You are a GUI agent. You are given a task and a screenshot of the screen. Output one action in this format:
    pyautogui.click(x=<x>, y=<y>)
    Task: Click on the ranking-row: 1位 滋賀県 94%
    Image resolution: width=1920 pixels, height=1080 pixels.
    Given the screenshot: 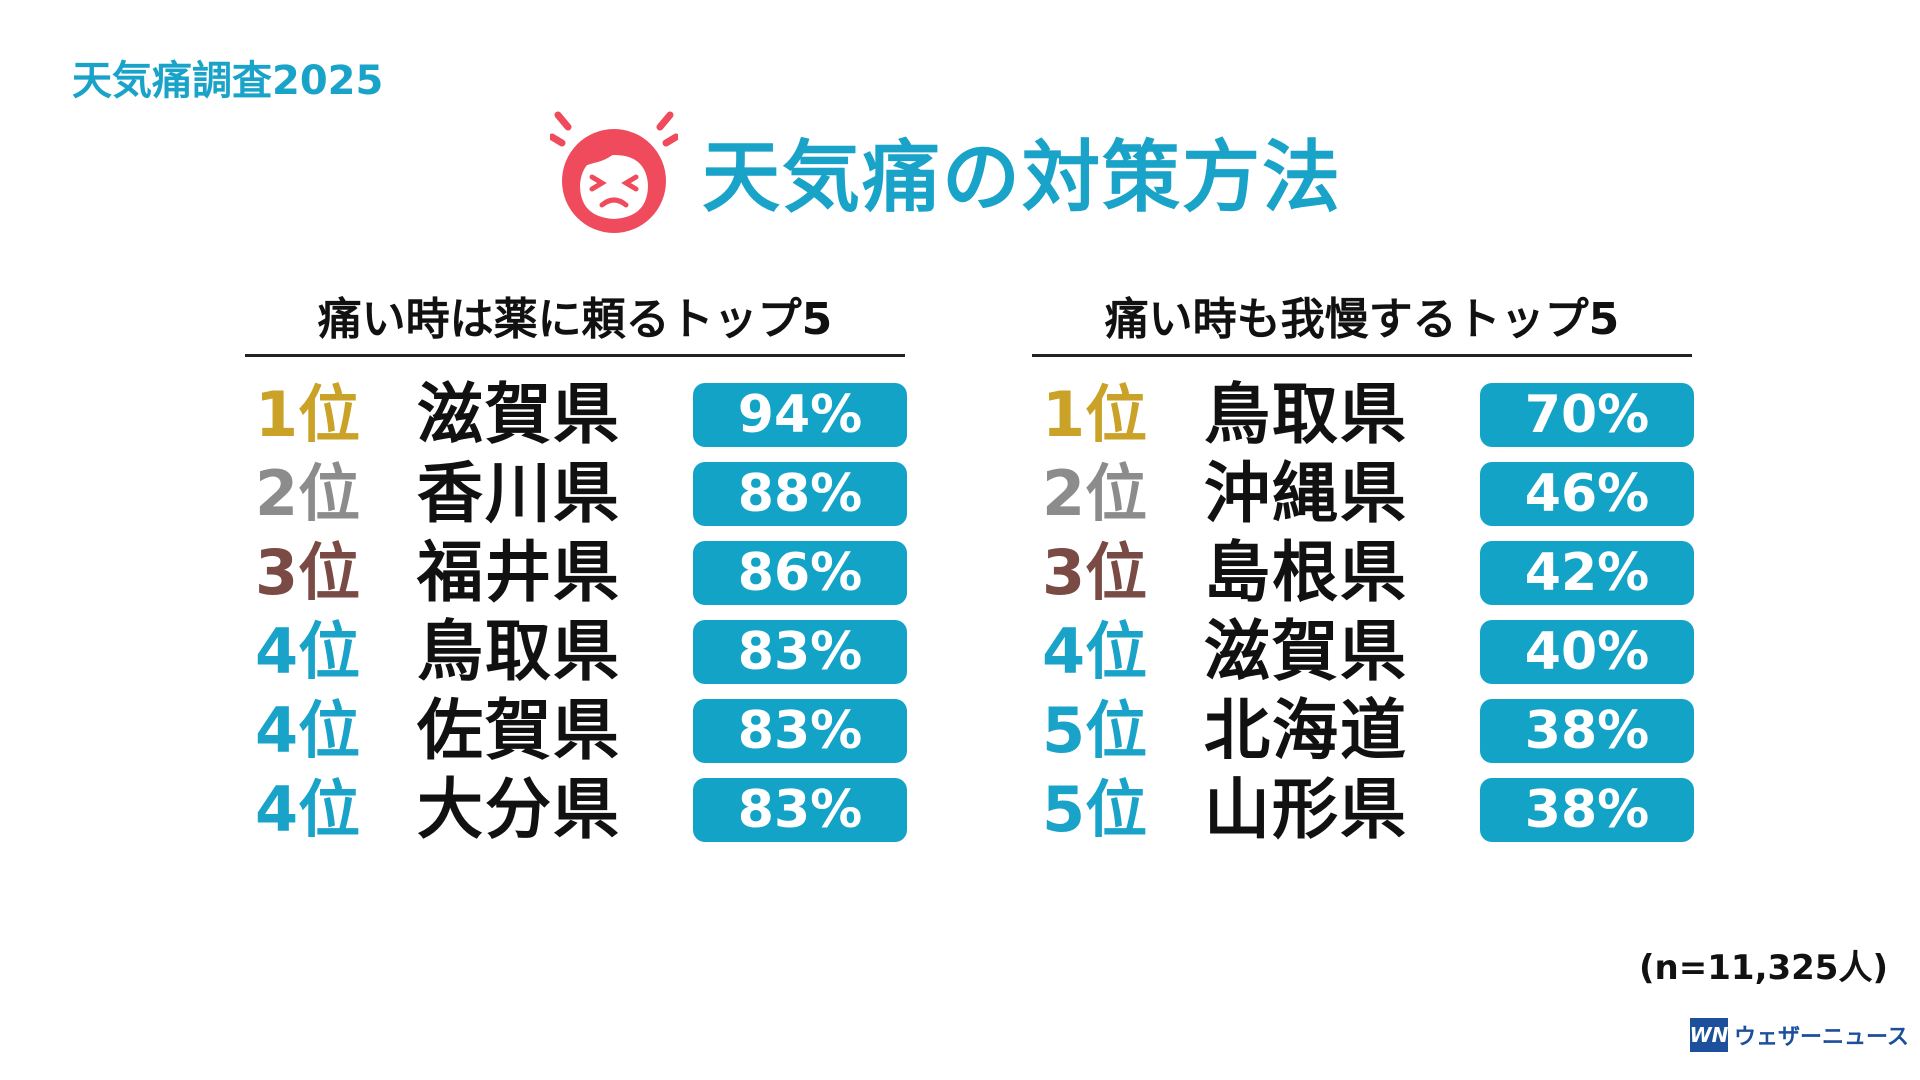 What is the action you would take?
    pyautogui.click(x=576, y=416)
    